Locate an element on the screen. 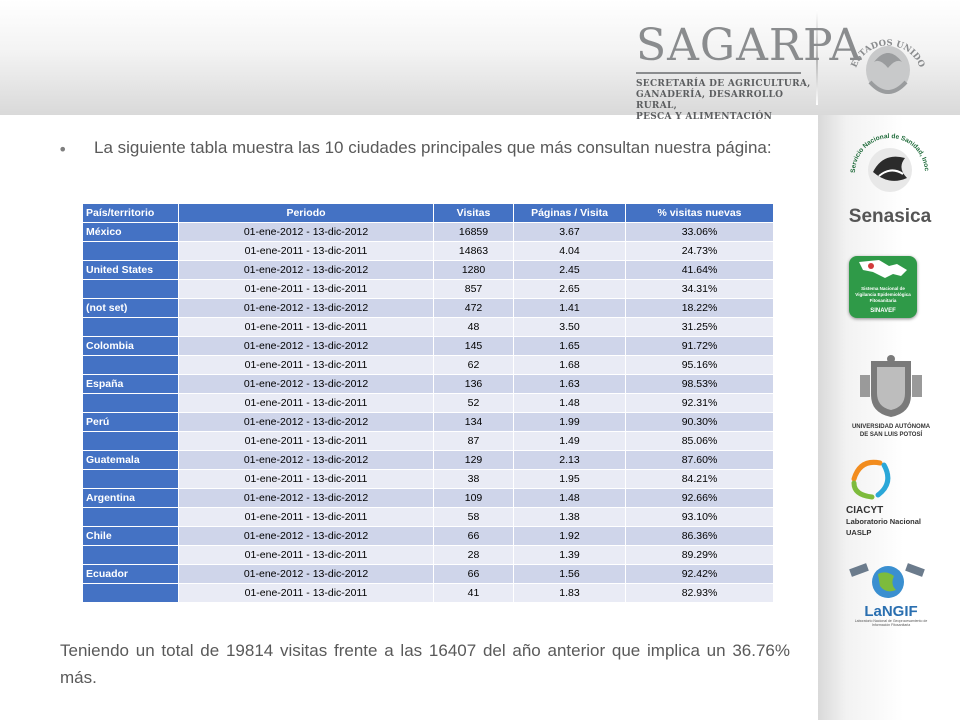 This screenshot has height=720, width=960. sagarpa-rule is located at coordinates (718, 73).